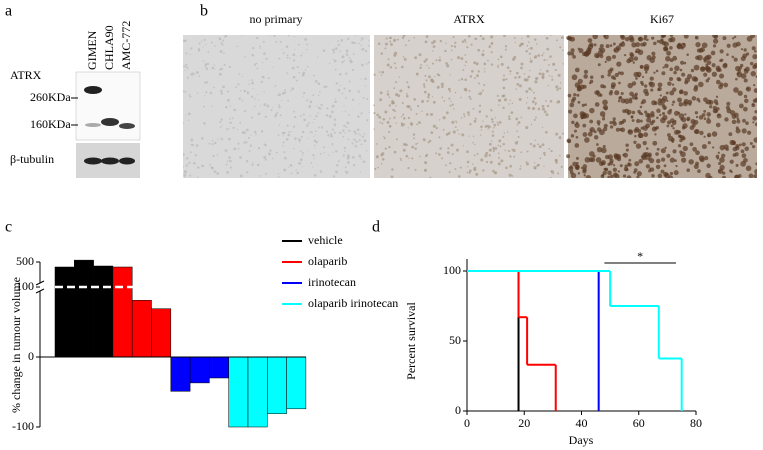  I want to click on panel-label: a, so click(8, 11).